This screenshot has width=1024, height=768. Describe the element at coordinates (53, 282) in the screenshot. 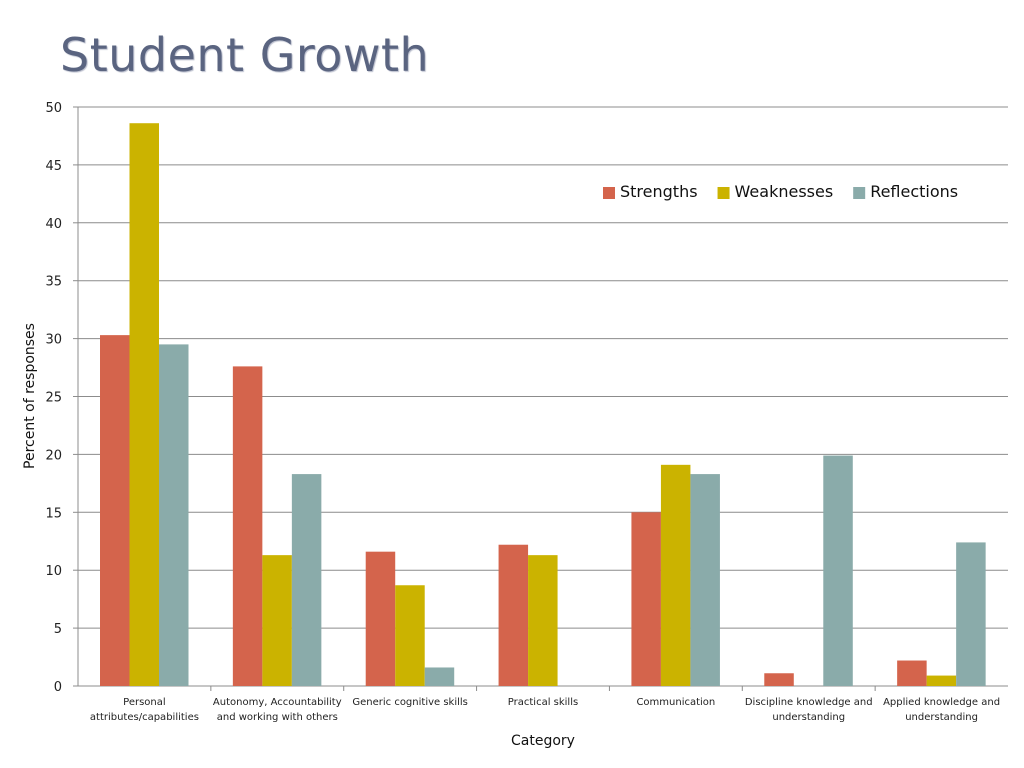

I see `y-tick-label: 35` at that location.